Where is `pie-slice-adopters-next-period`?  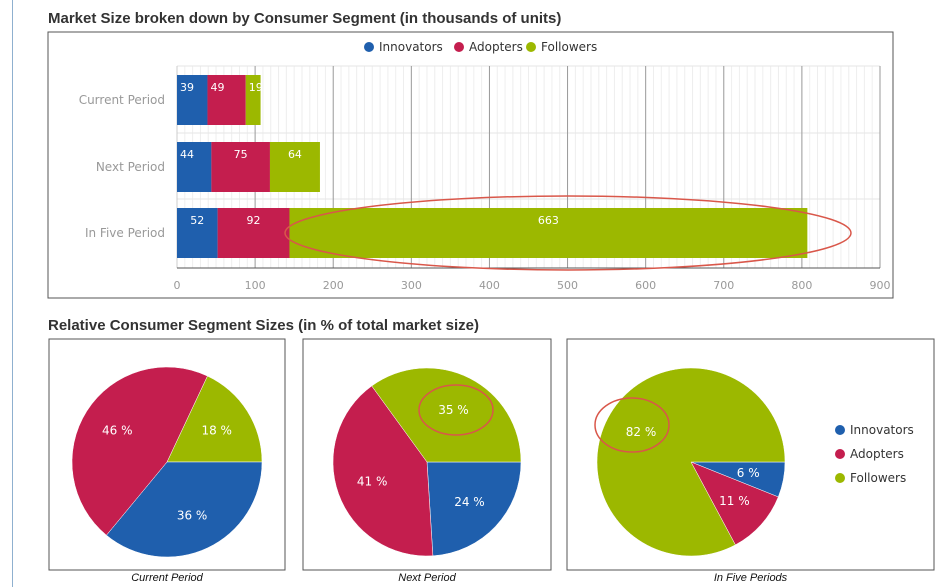
pie-slice-adopters-next-period is located at coordinates (383, 471).